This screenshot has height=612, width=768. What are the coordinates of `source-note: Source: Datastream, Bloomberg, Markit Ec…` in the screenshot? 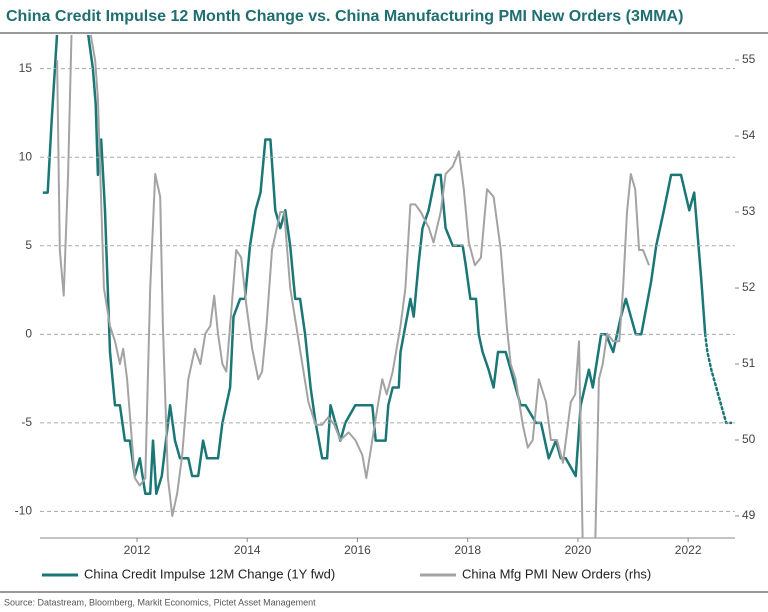 It's located at (160, 602).